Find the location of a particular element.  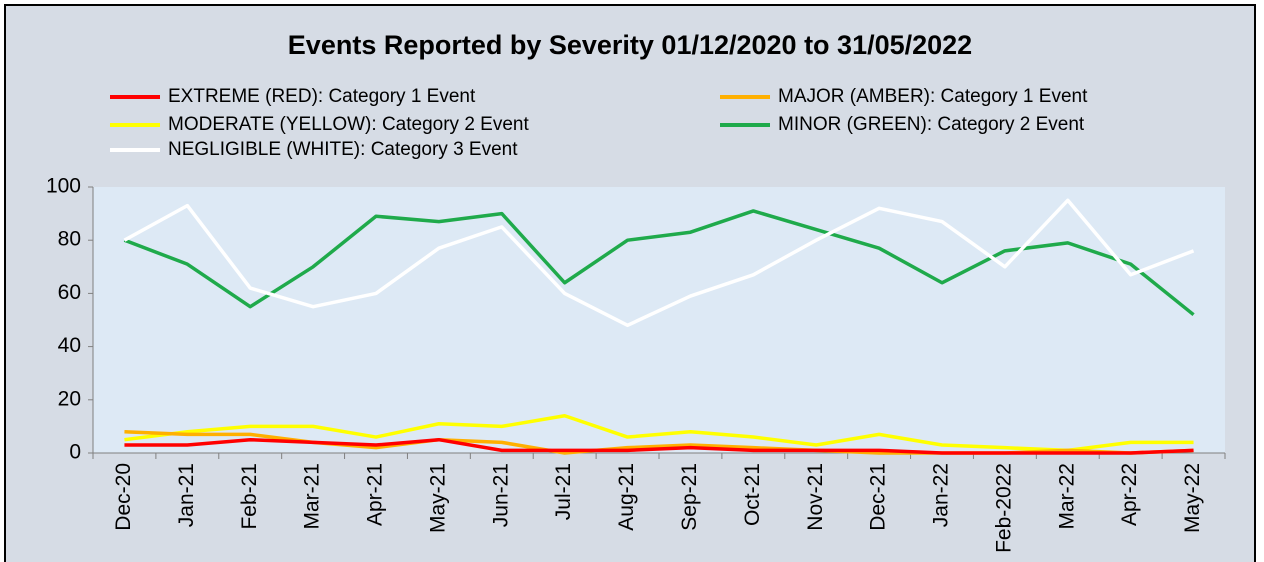

y-tick-label: 80 is located at coordinates (69, 239).